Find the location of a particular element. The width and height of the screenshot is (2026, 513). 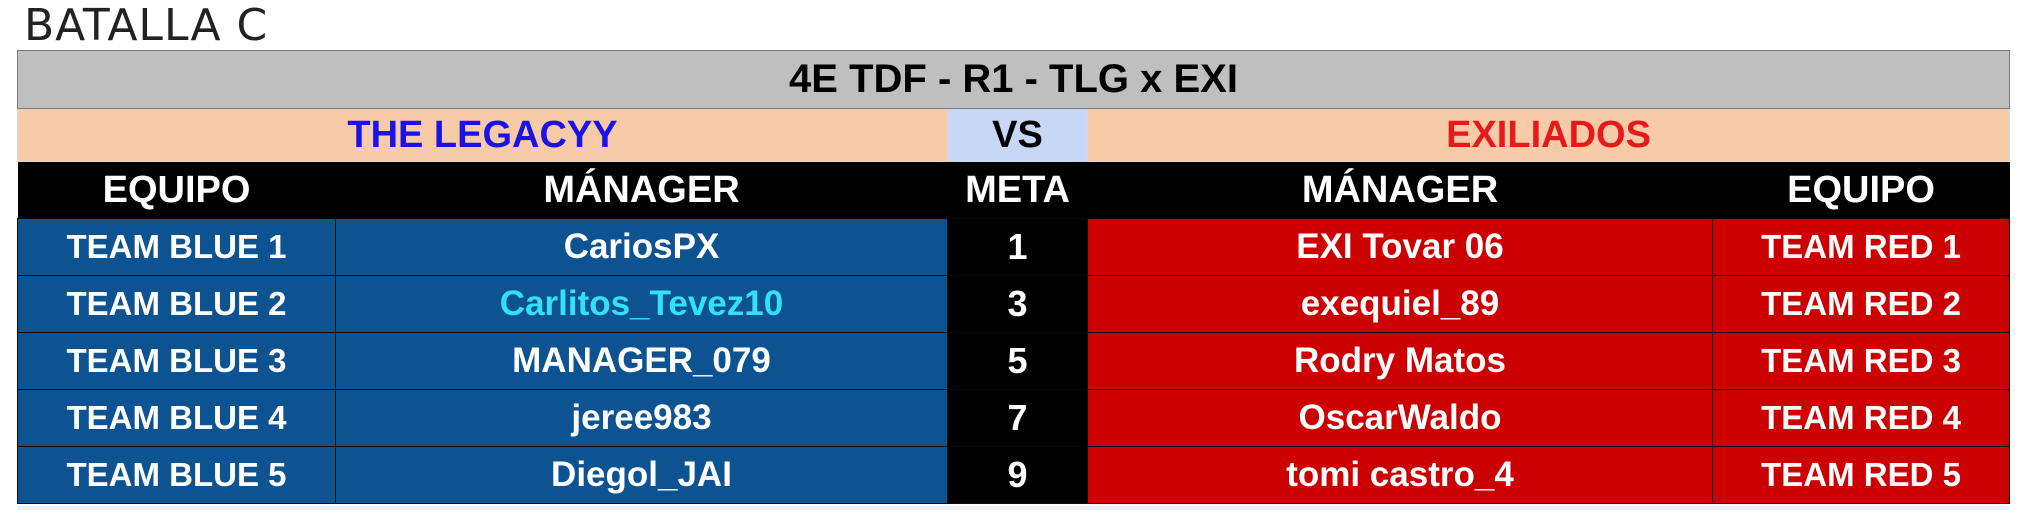

team-right-name: EXILIADOS is located at coordinates (1548, 135).